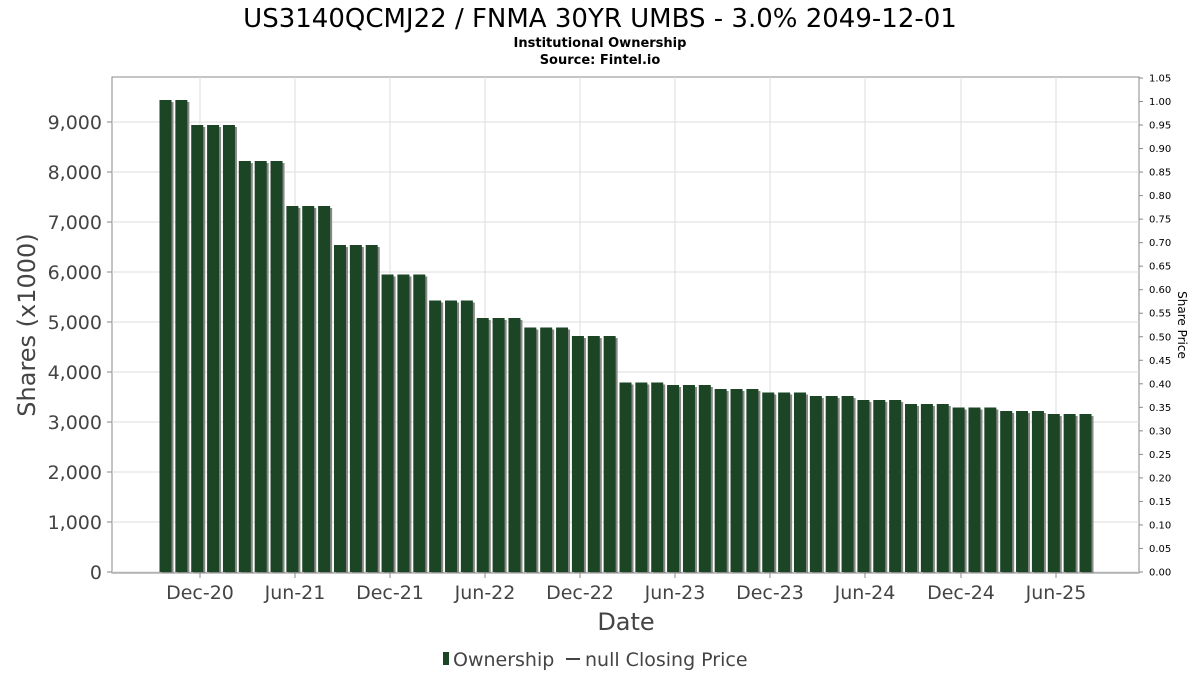 This screenshot has height=675, width=1200. I want to click on y2-axis-label: Share Price, so click(1182, 325).